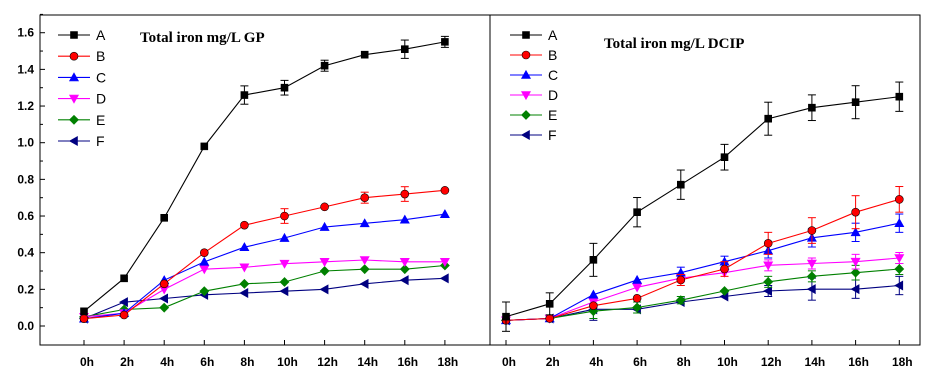 The height and width of the screenshot is (376, 934). What do you see at coordinates (101, 99) in the screenshot?
I see `legend-label-D: D` at bounding box center [101, 99].